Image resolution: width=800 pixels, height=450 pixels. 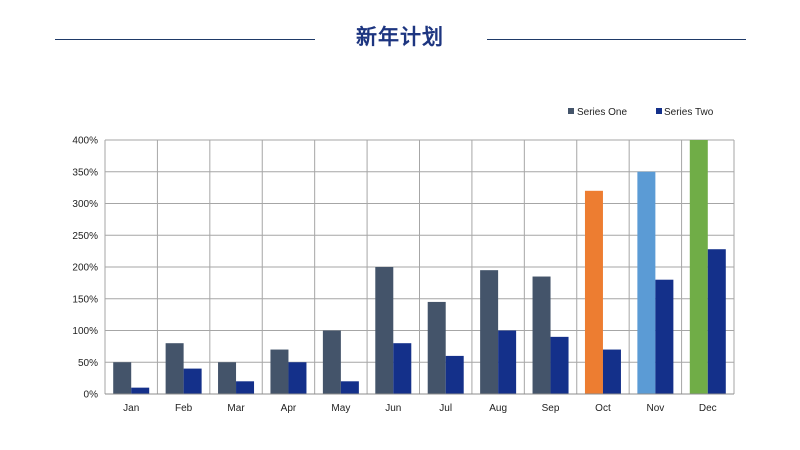 What do you see at coordinates (131, 408) in the screenshot?
I see `x-tick-label: Jan` at bounding box center [131, 408].